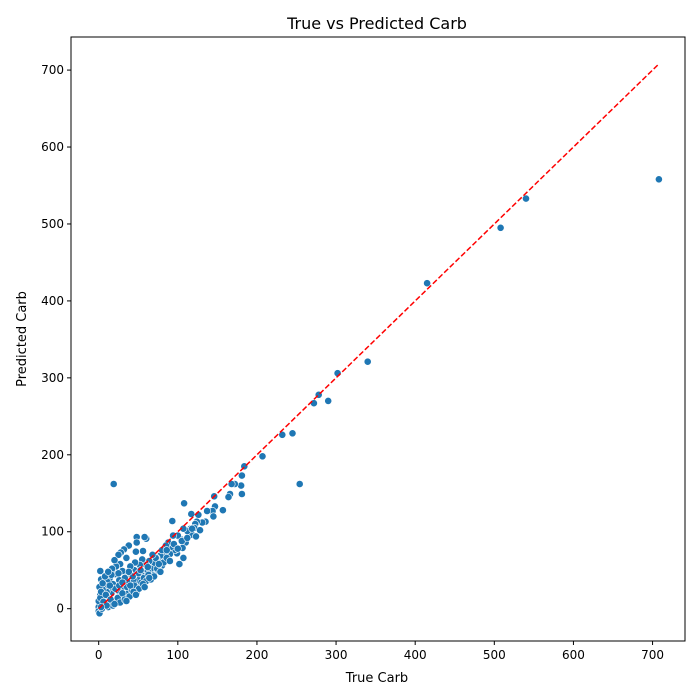  What do you see at coordinates (379, 651) in the screenshot?
I see `x-axis-ticks: 0 100 200 300 400 500 600 700` at bounding box center [379, 651].